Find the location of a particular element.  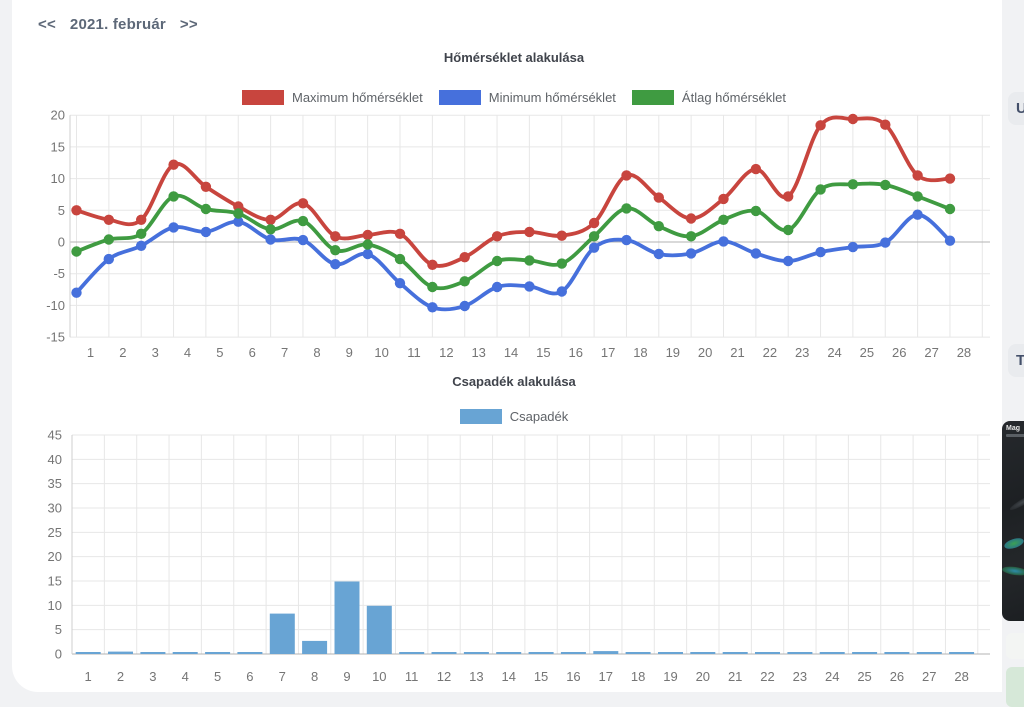

legend-swatch-precip is located at coordinates (480, 416).